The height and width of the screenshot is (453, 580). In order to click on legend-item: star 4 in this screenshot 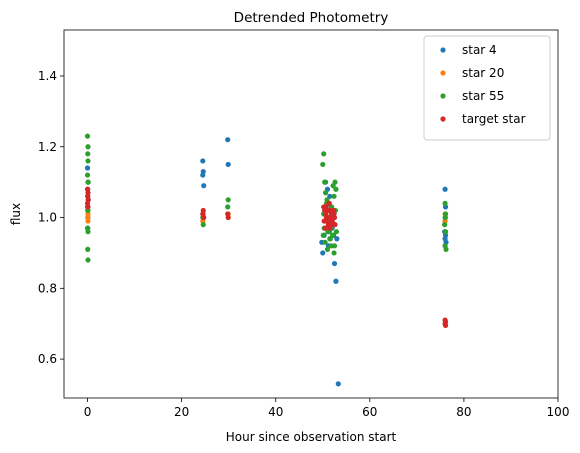, I will do `click(468, 50)`.